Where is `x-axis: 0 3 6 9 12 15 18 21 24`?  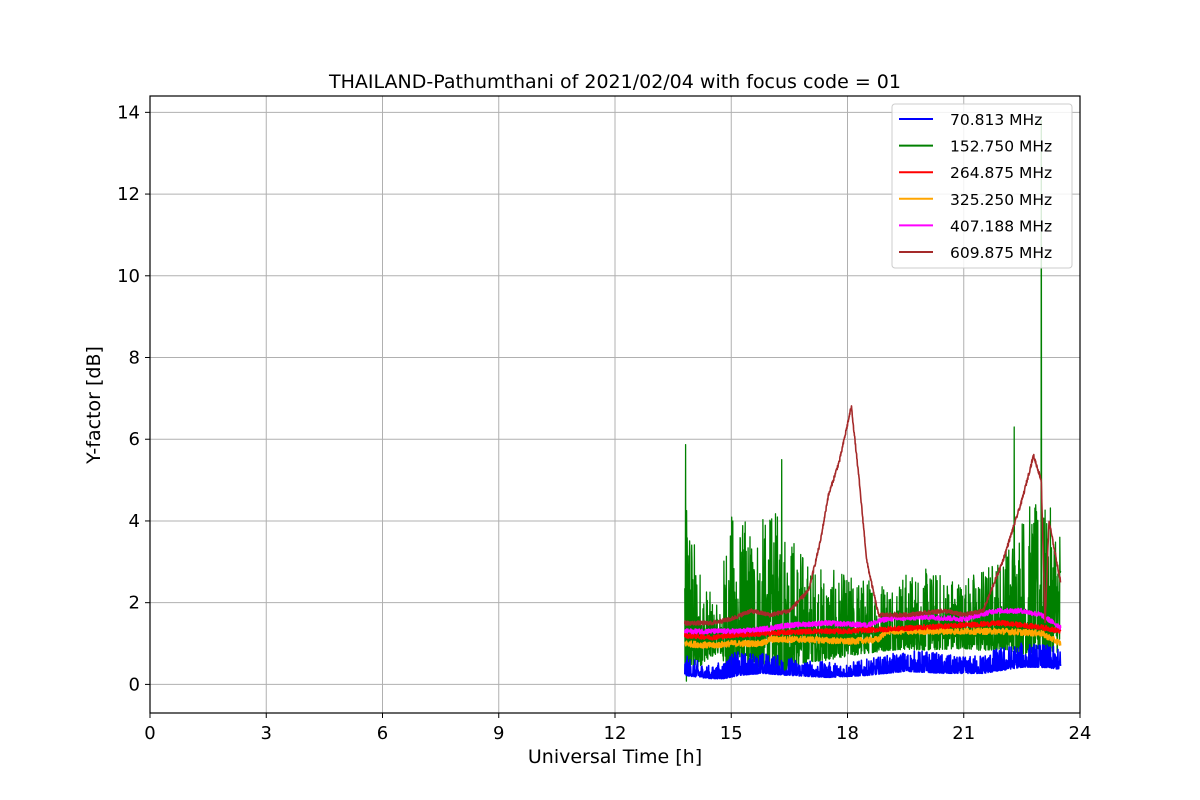 x-axis: 0 3 6 9 12 15 18 21 24 is located at coordinates (617, 728).